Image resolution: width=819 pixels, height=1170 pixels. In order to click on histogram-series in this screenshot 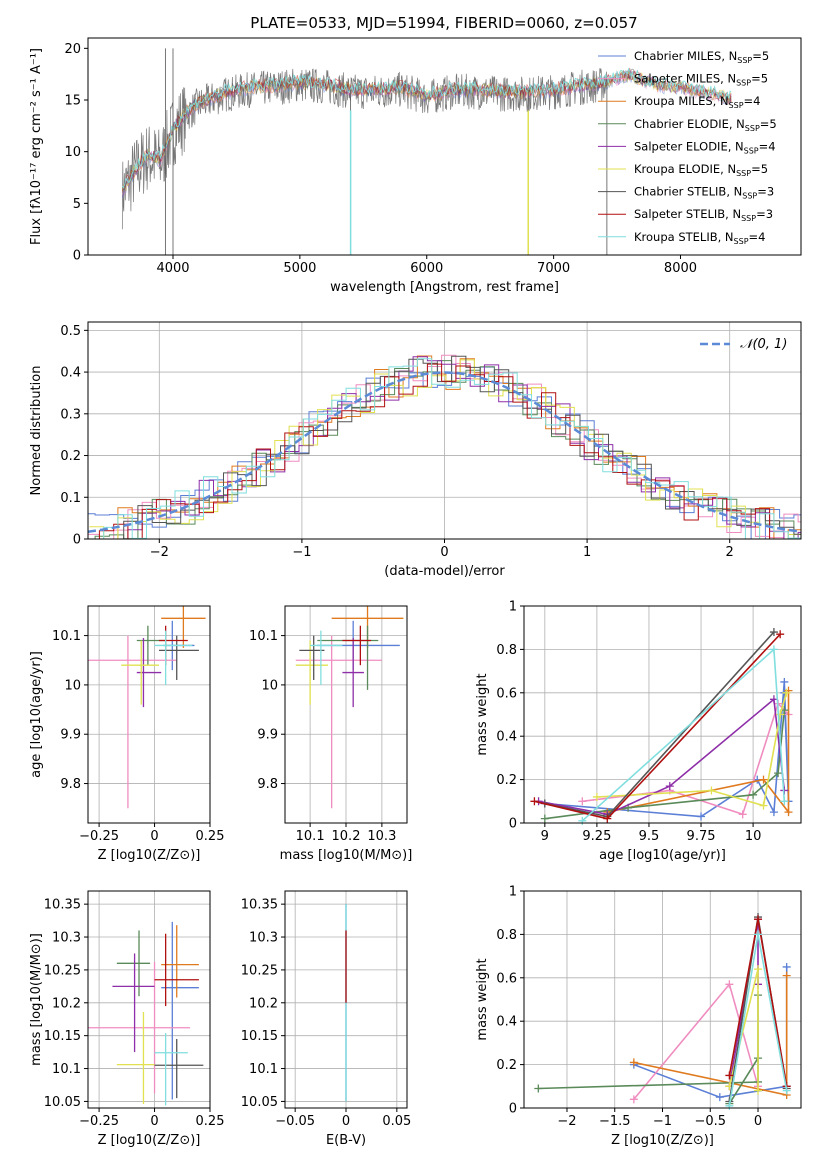, I will do `click(444, 447)`.